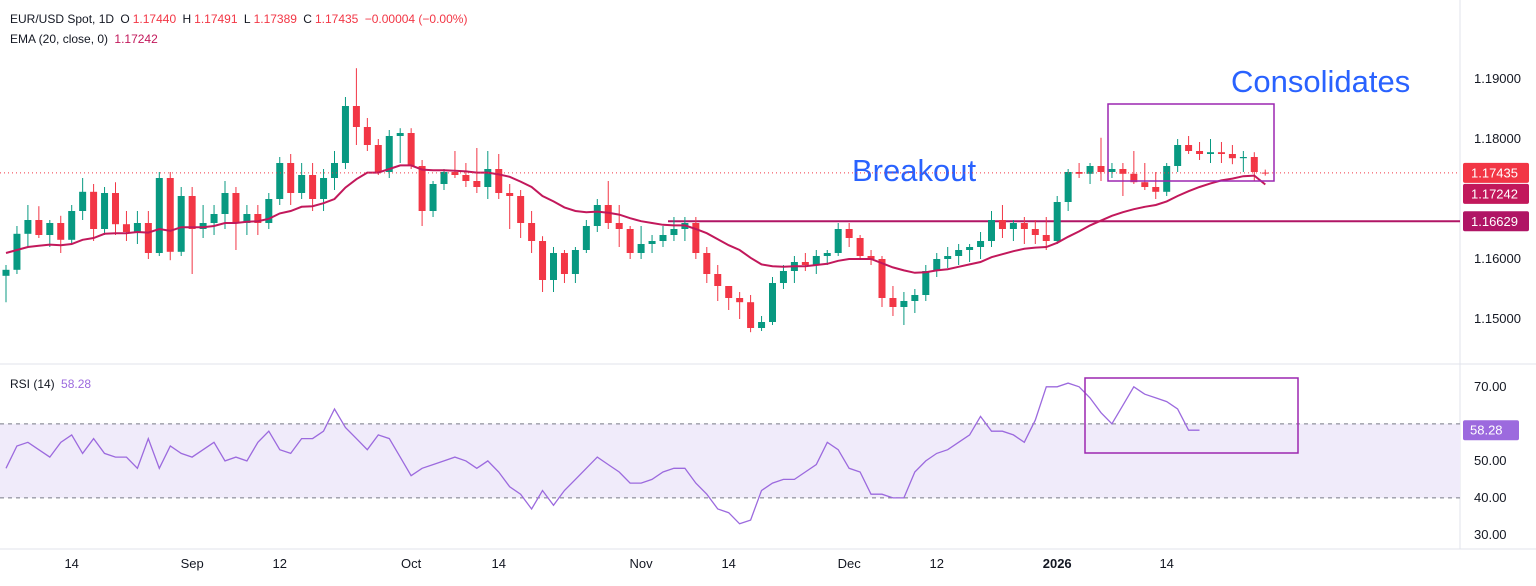 The width and height of the screenshot is (1536, 586). I want to click on rsi-band, so click(730, 460).